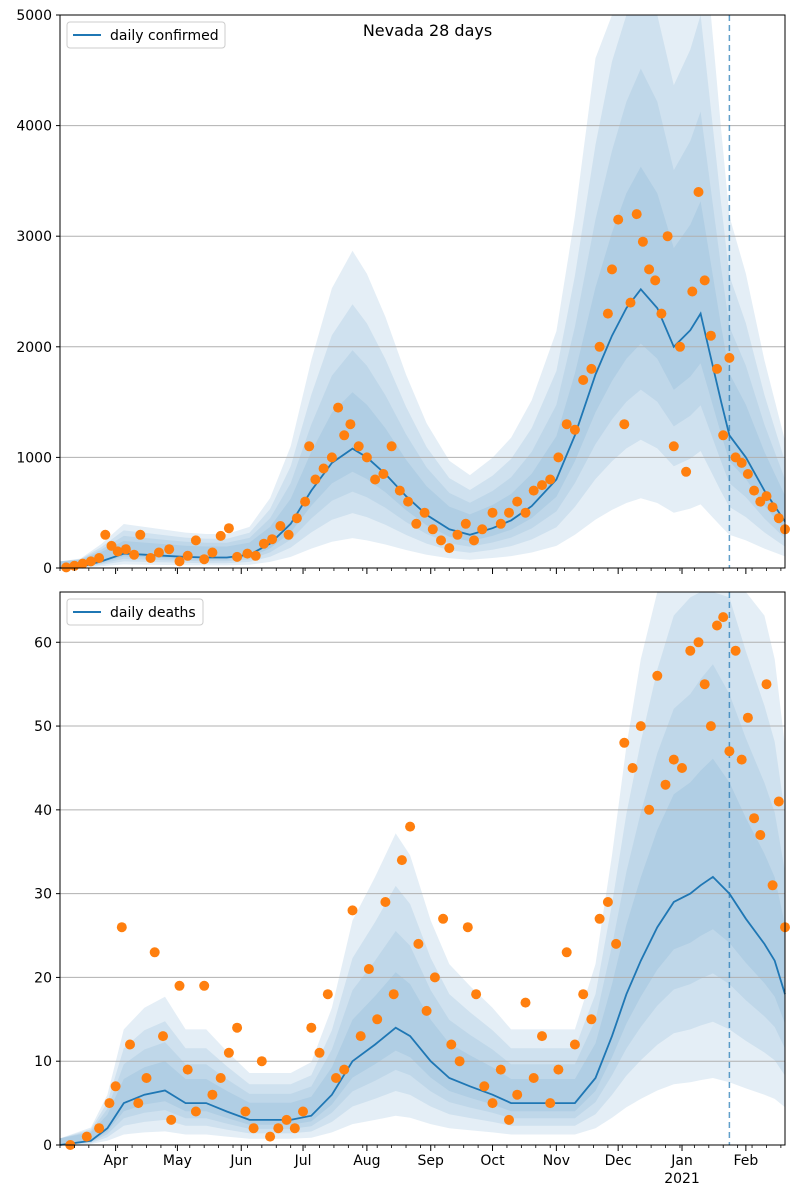  I want to click on x-tick-label: Feb, so click(745, 1161).